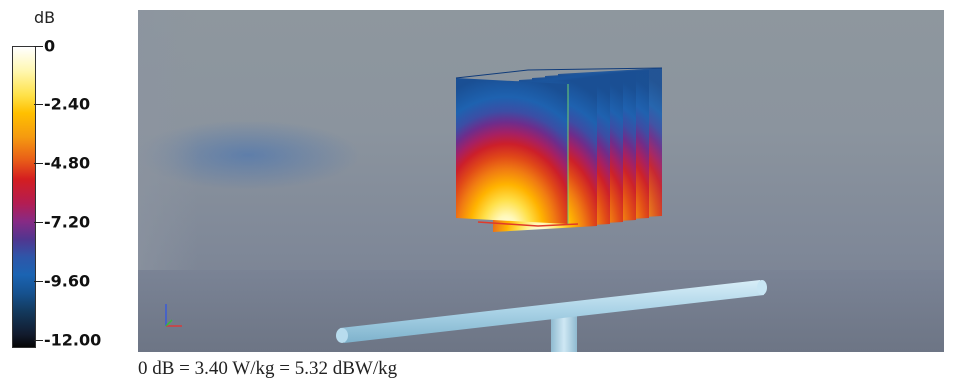 The height and width of the screenshot is (385, 955). I want to click on colorbar-tick-label: -9.60, so click(67, 281).